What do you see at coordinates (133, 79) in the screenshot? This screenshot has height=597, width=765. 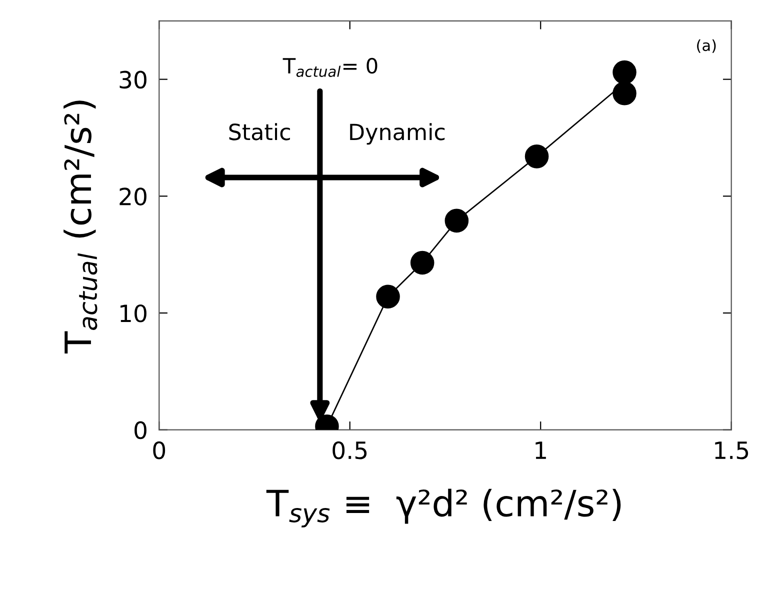 I see `y-tick-label: 30` at bounding box center [133, 79].